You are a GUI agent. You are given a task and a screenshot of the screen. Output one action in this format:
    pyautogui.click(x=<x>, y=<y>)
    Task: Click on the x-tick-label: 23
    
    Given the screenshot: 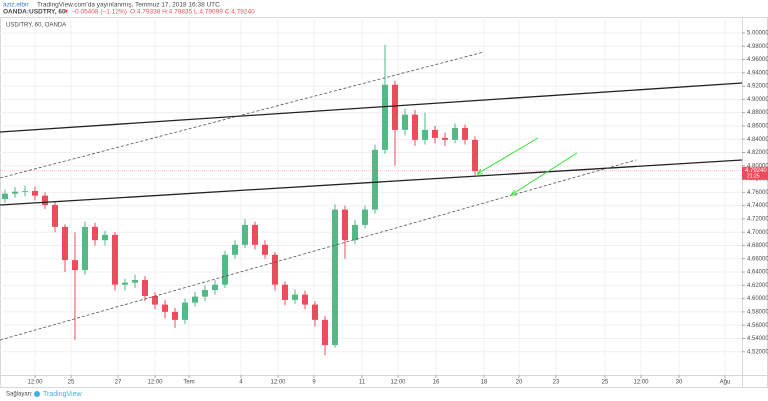 What is the action you would take?
    pyautogui.click(x=556, y=383)
    